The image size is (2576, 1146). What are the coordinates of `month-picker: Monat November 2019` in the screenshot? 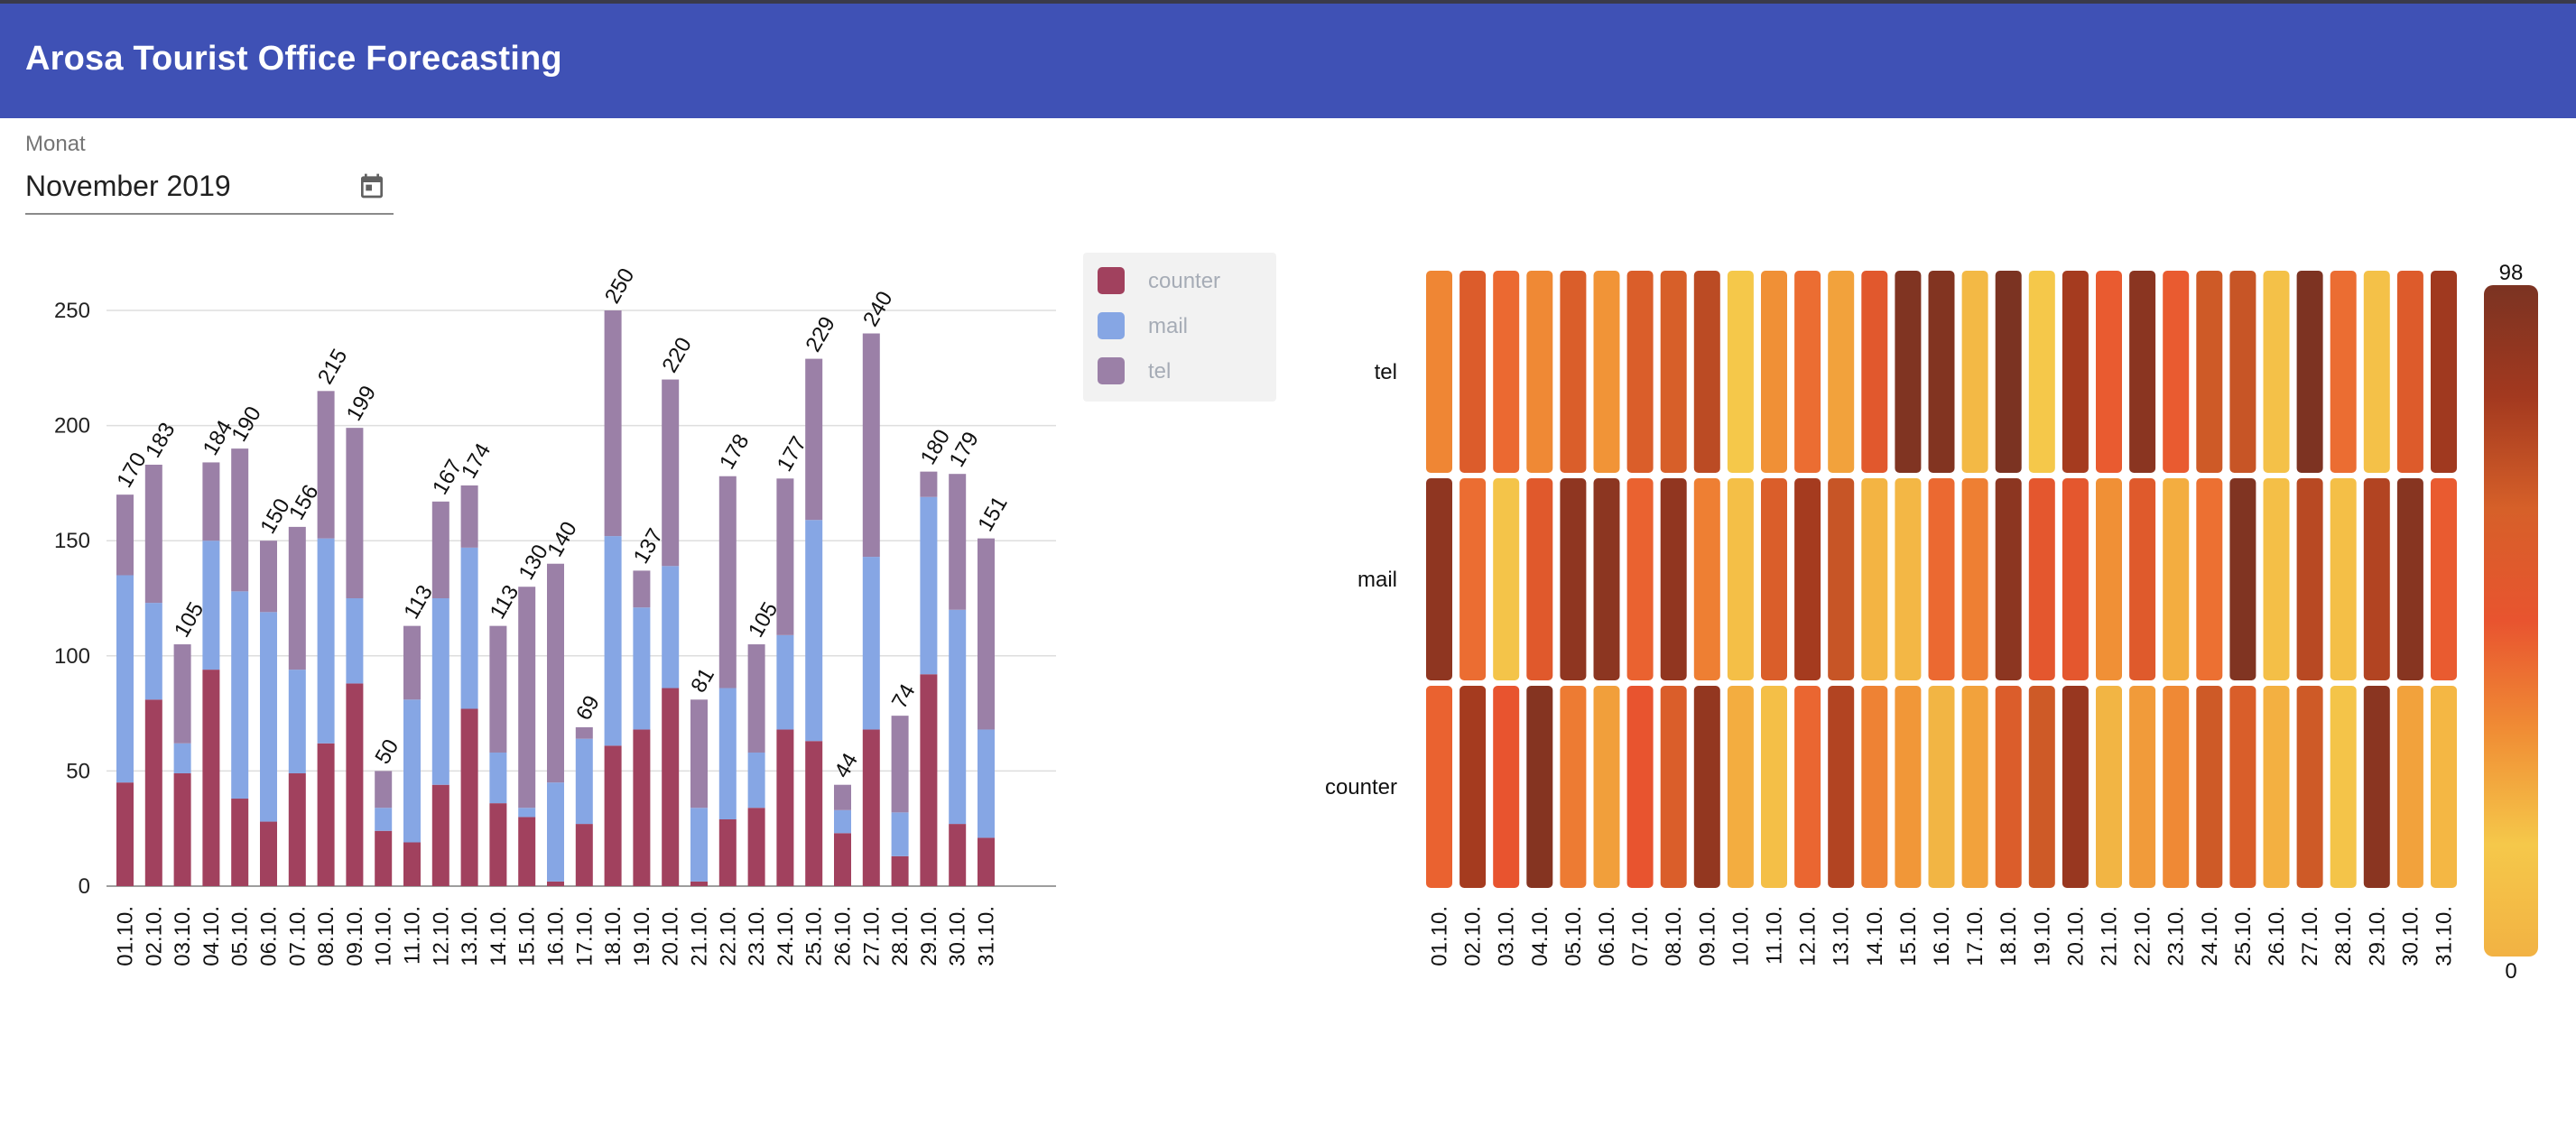 It's located at (209, 174).